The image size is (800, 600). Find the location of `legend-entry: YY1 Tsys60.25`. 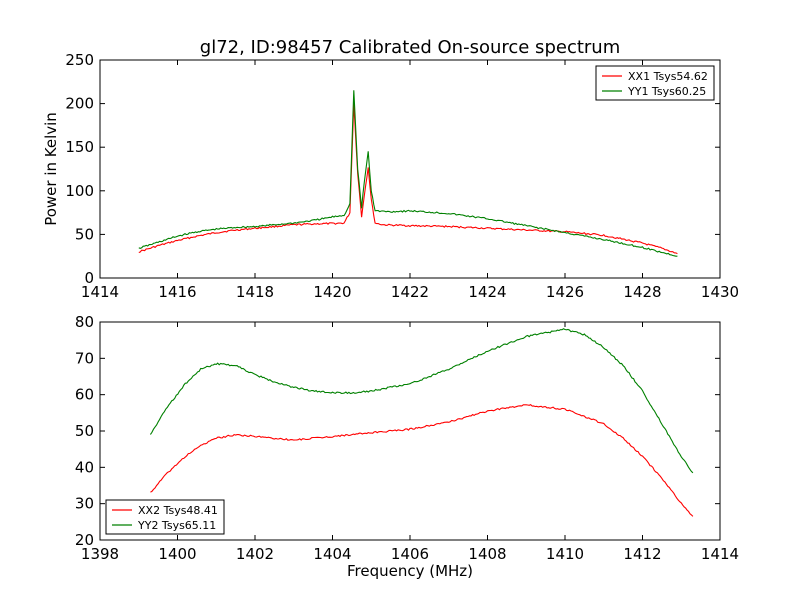

legend-entry: YY1 Tsys60.25 is located at coordinates (666, 91).